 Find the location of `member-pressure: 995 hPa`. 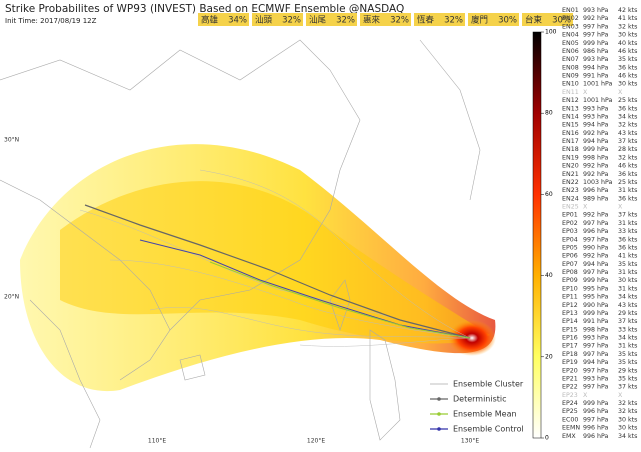

member-pressure: 995 hPa is located at coordinates (596, 288).